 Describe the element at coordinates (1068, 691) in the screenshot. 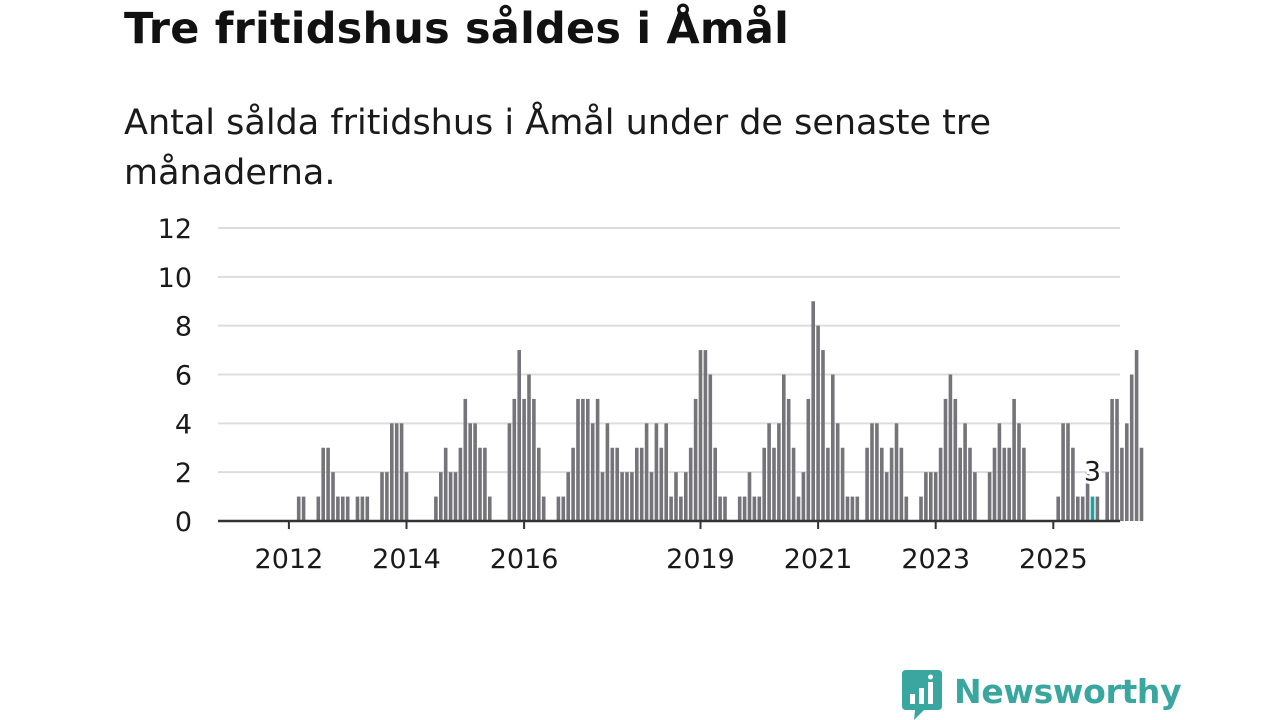

I see `brand-name: Newsworthy` at that location.